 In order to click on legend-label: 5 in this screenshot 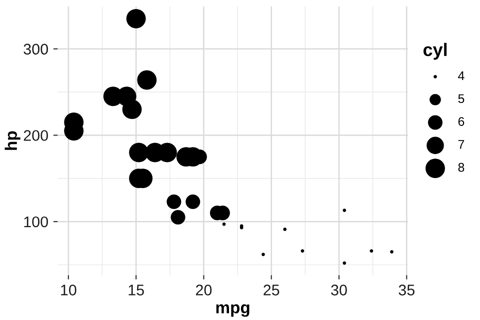, I will do `click(461, 99)`.